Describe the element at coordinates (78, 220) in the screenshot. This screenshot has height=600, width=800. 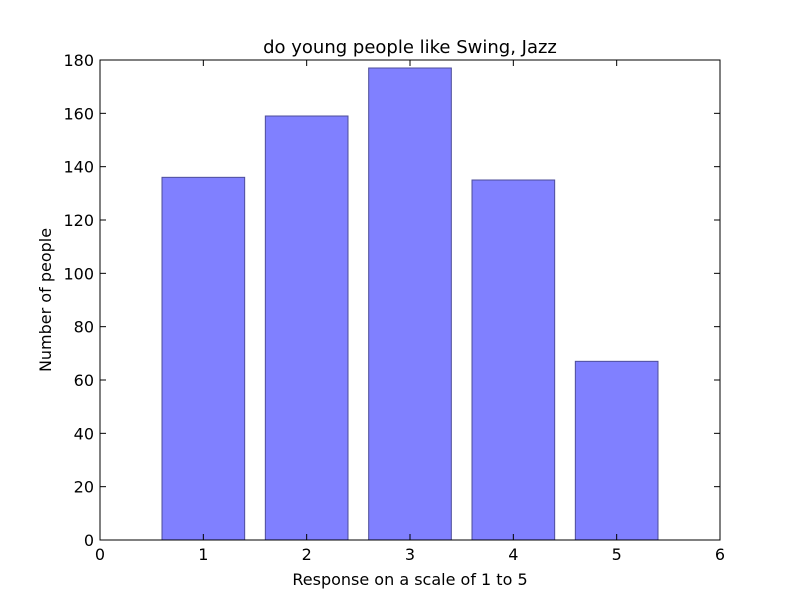
I see `y-tick-label: 120` at that location.